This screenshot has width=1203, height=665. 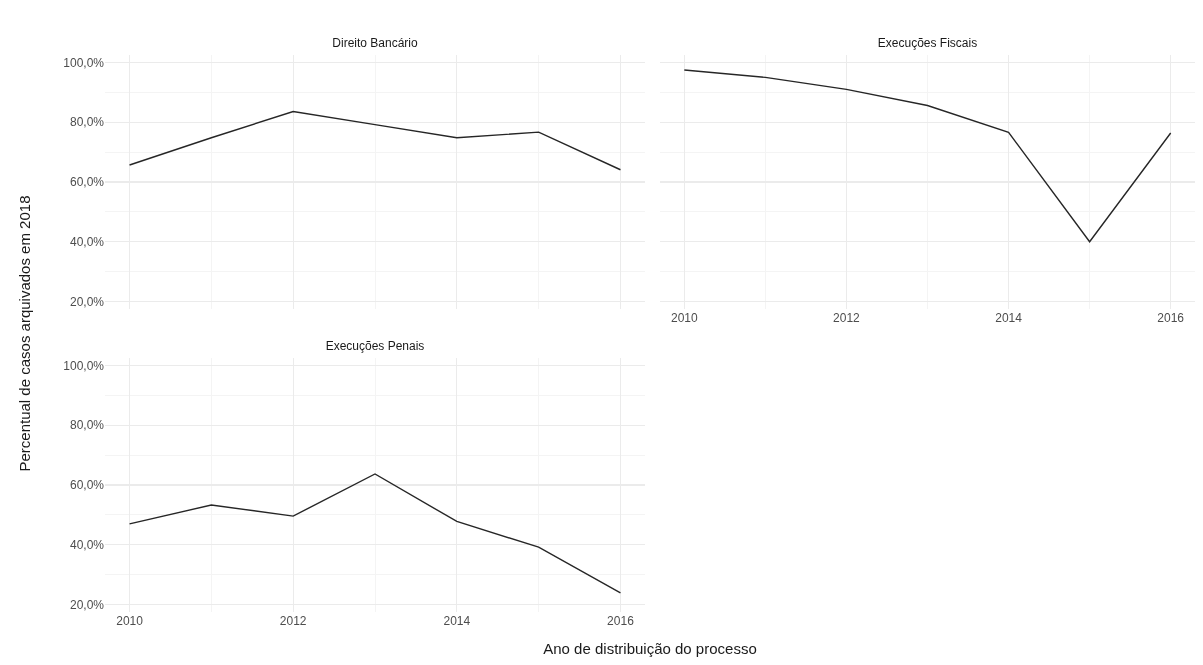 What do you see at coordinates (375, 346) in the screenshot?
I see `chart-title: Execuções Penais` at bounding box center [375, 346].